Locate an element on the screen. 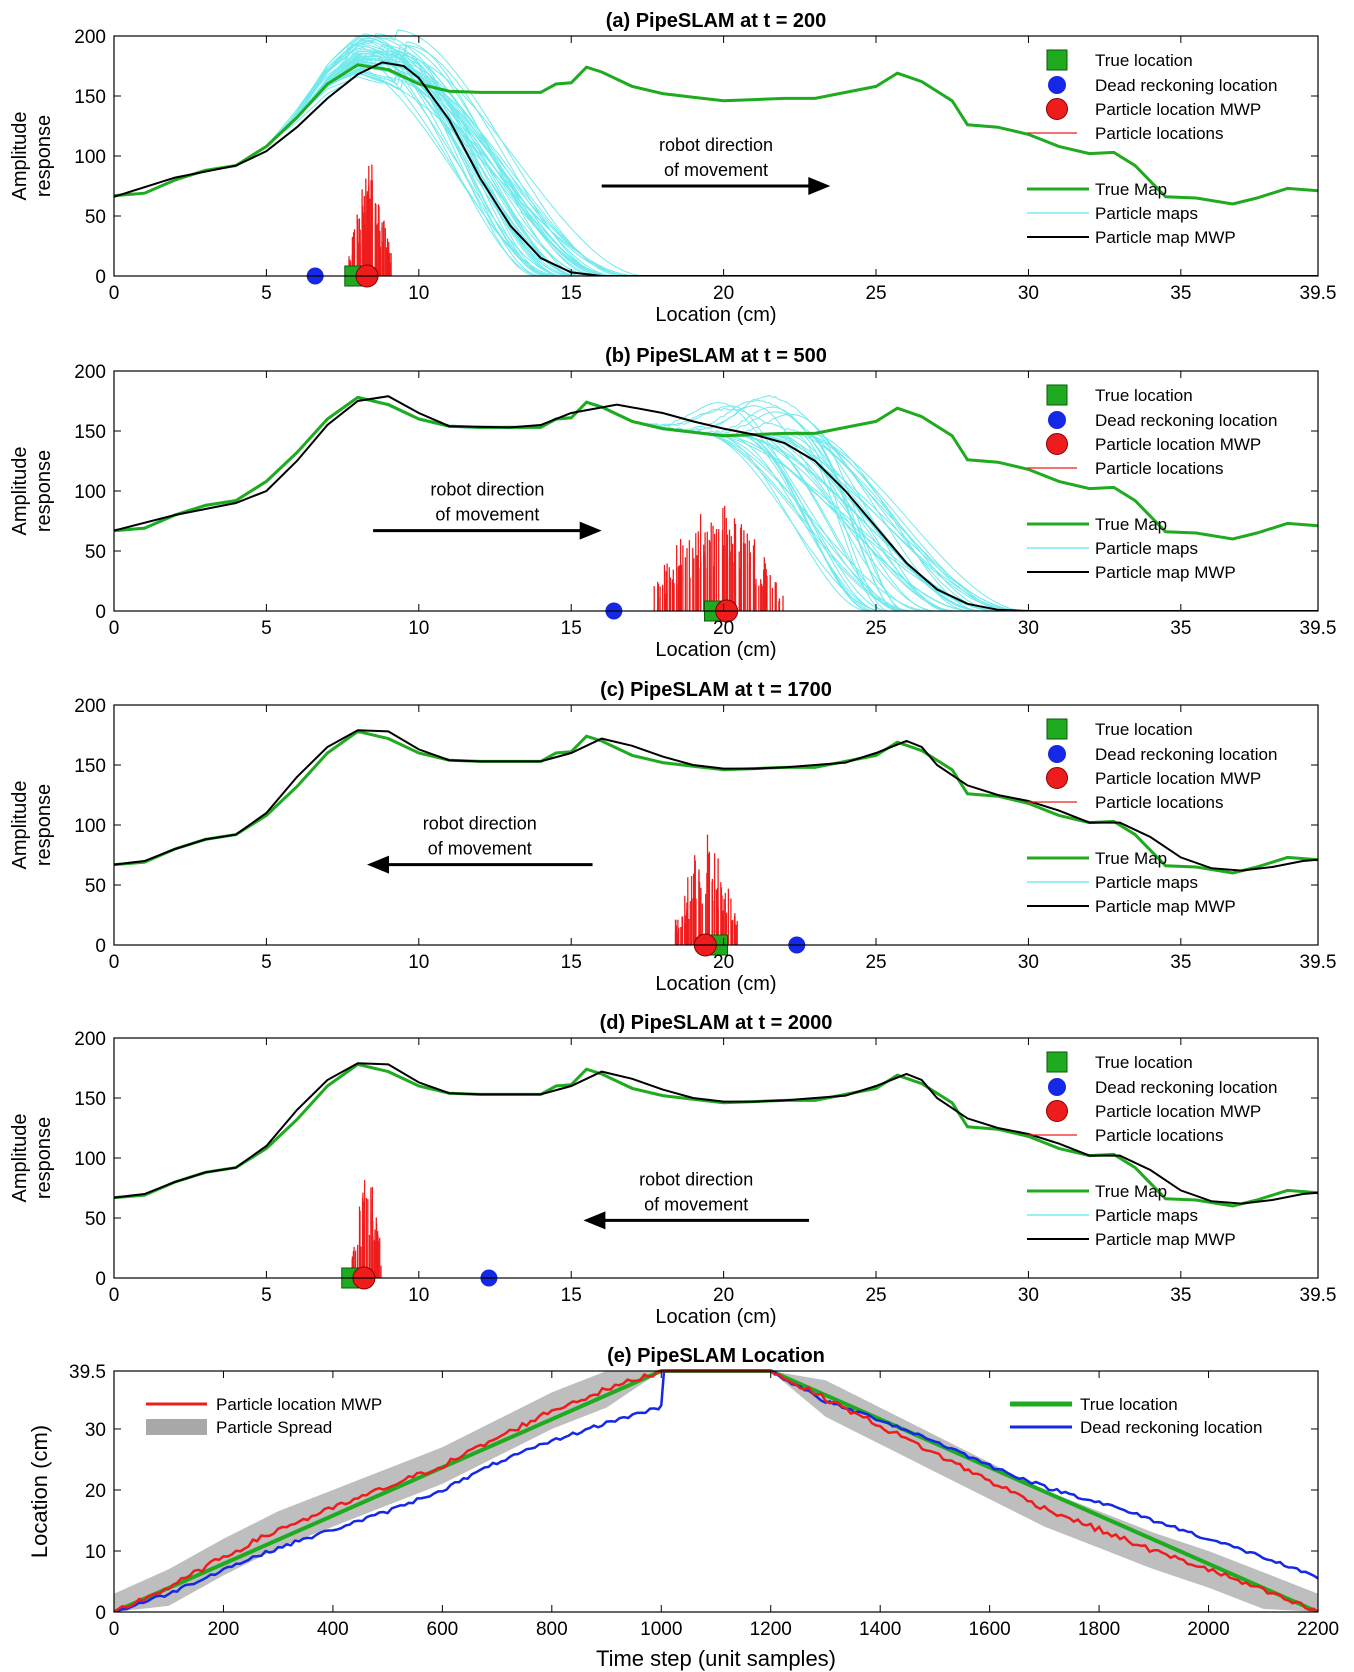 The image size is (1354, 1672). x-tick-label: 400 is located at coordinates (333, 1629).